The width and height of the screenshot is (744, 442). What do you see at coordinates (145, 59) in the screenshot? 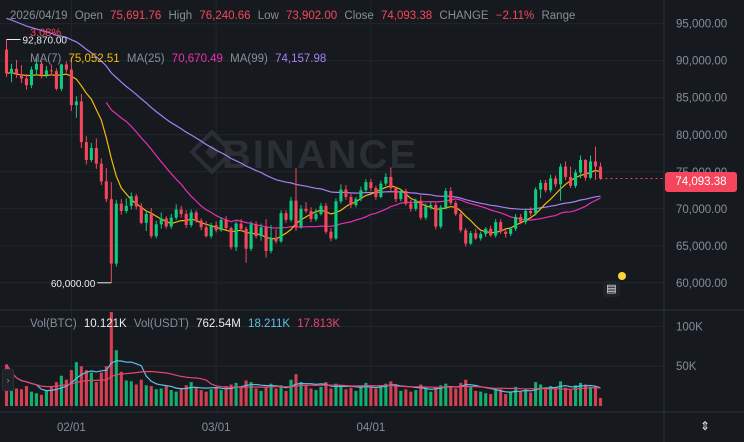
I see `ma25-label: MA(25)` at bounding box center [145, 59].